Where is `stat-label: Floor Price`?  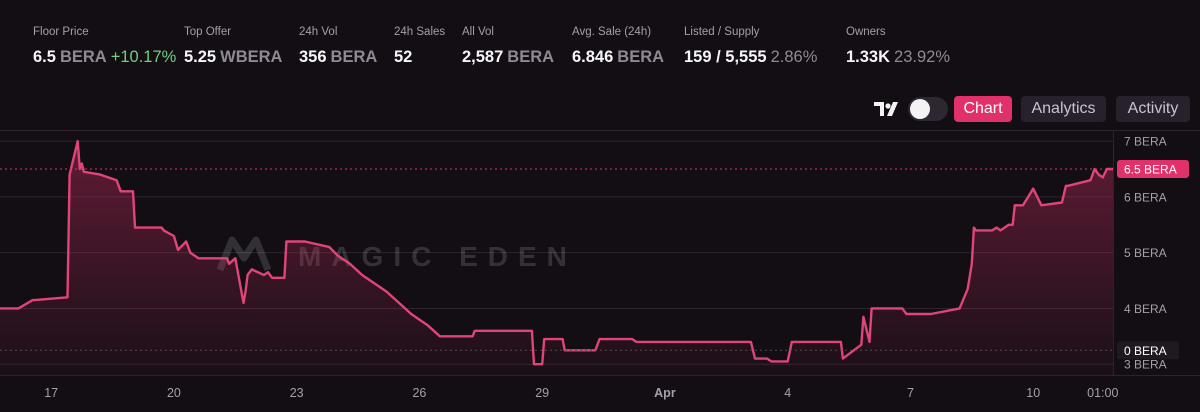 stat-label: Floor Price is located at coordinates (61, 32).